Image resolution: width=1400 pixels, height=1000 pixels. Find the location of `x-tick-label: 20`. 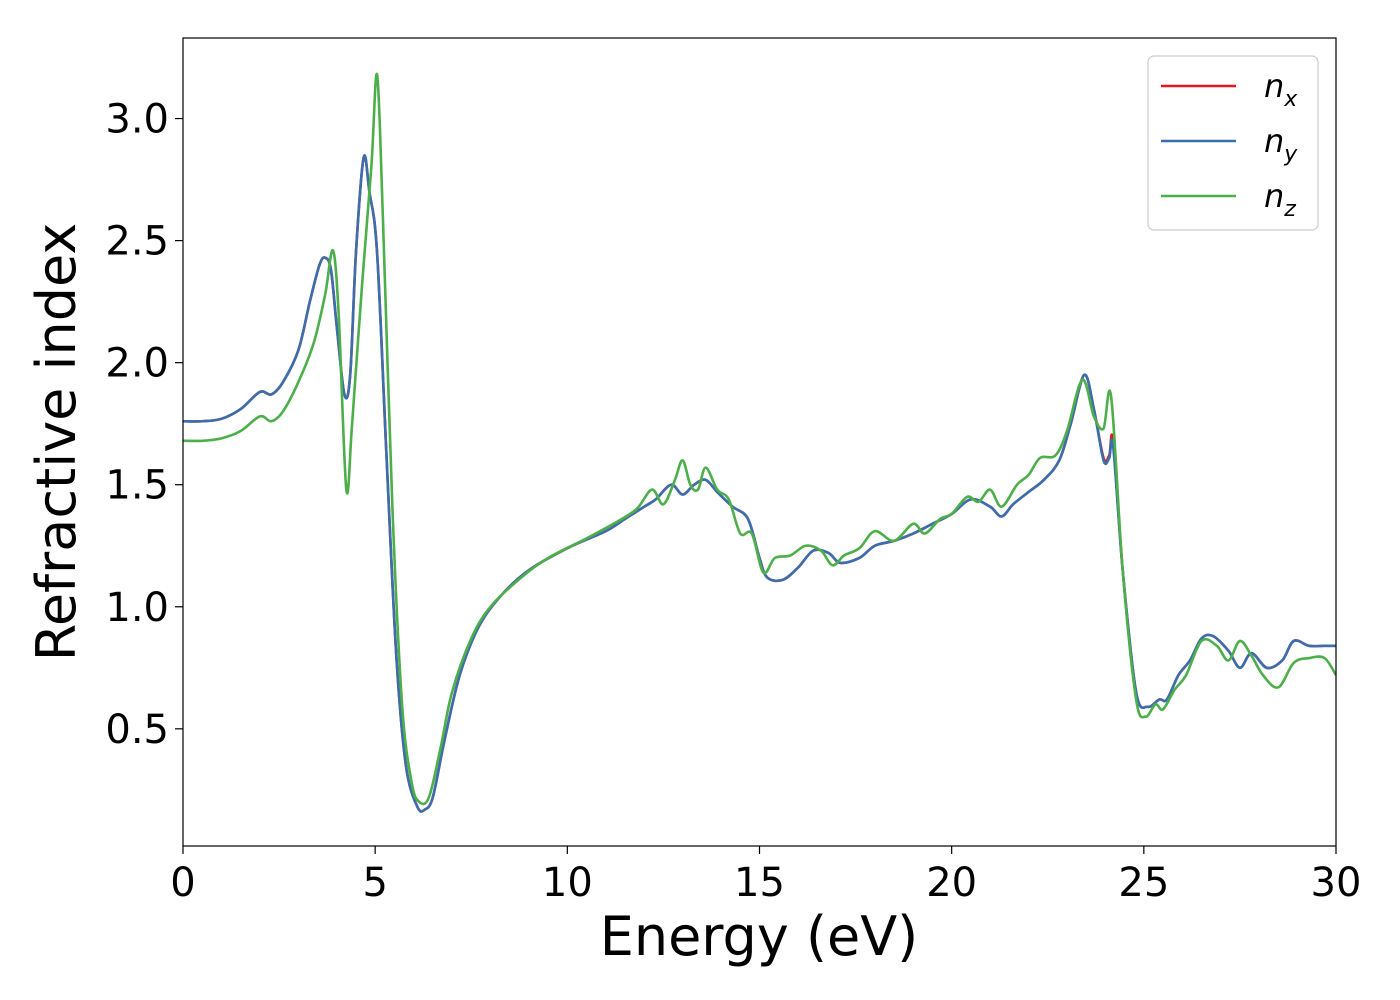

x-tick-label: 20 is located at coordinates (951, 883).